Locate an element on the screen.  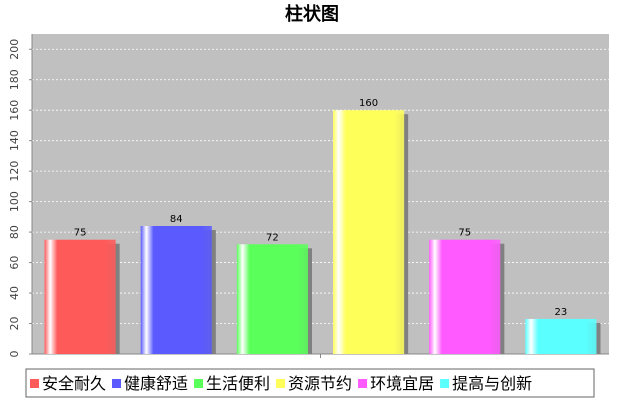
y-tick-label: 120 is located at coordinates (14, 171).